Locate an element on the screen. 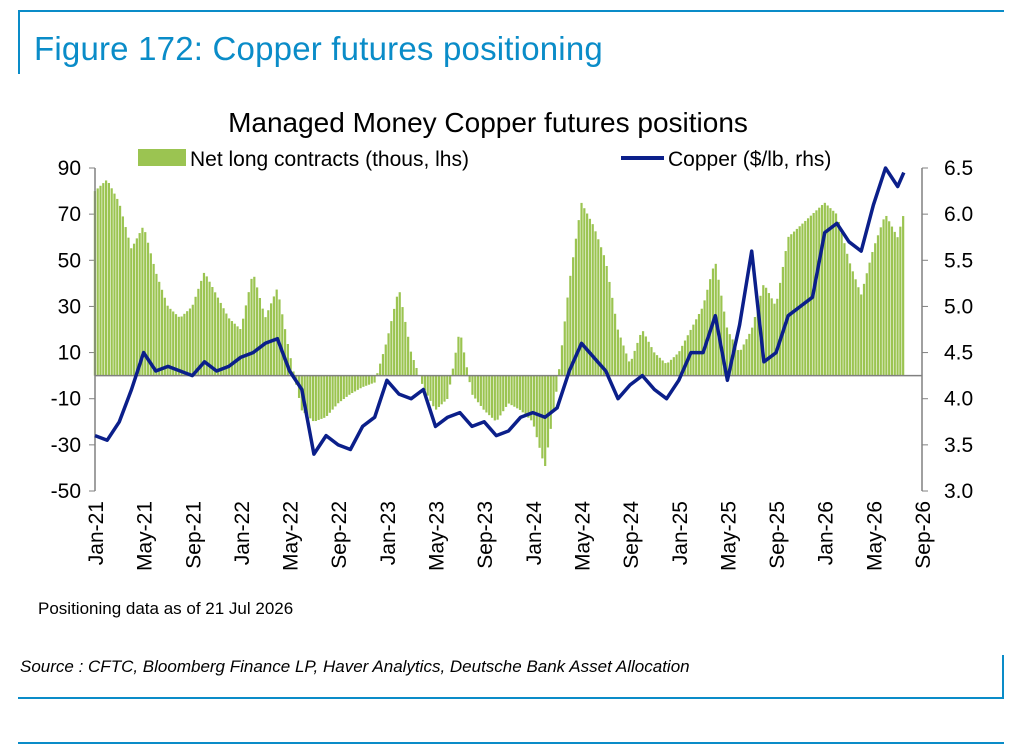  x-axis-tick-label: Jan-26 is located at coordinates (826, 533).